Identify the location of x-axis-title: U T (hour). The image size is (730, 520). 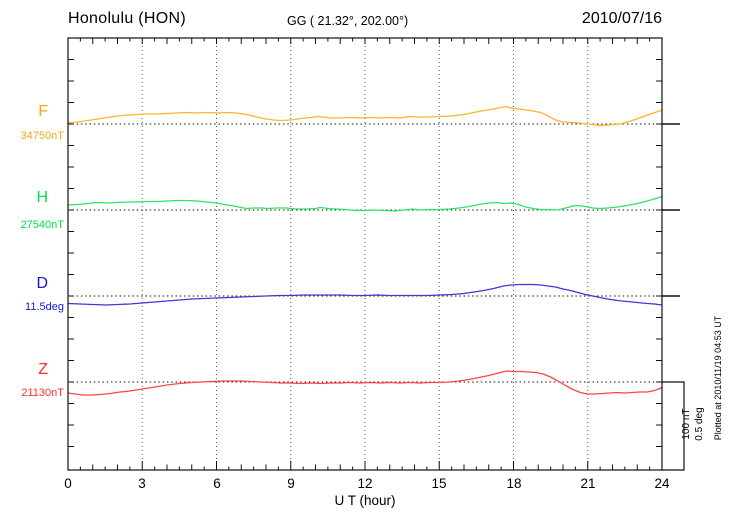
(365, 500).